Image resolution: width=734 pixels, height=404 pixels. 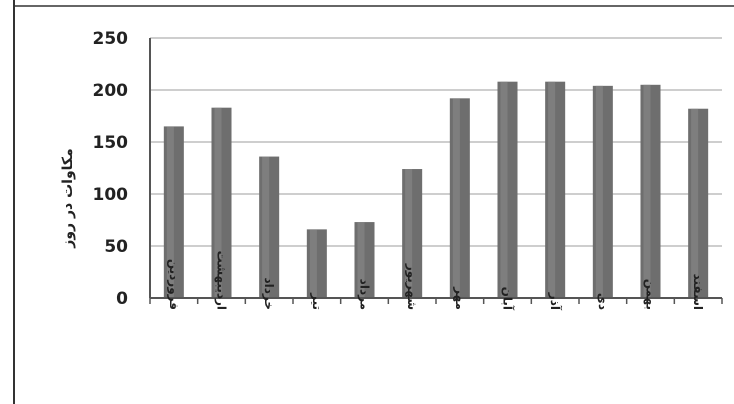 I want to click on y-tick-label: 250, so click(x=111, y=39).